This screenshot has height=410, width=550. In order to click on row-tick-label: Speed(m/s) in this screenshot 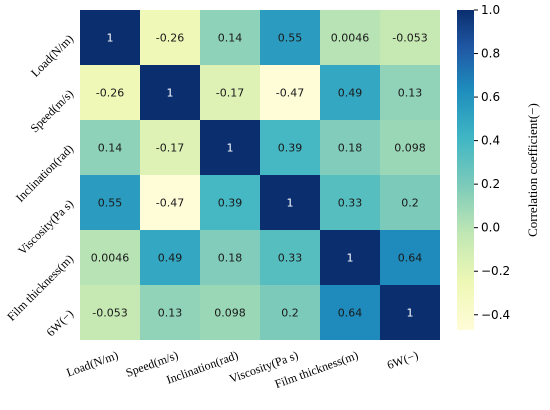, I will do `click(52, 111)`.